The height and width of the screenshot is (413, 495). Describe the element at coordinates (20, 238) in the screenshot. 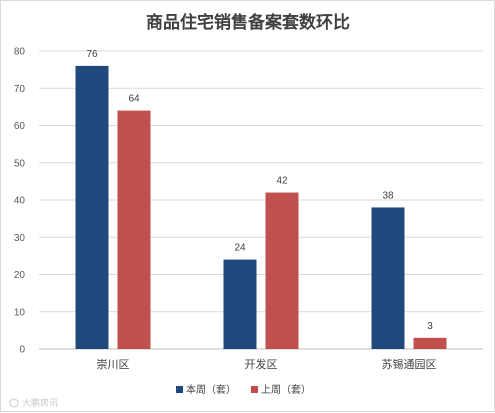

I see `y-tick-label: 30` at that location.